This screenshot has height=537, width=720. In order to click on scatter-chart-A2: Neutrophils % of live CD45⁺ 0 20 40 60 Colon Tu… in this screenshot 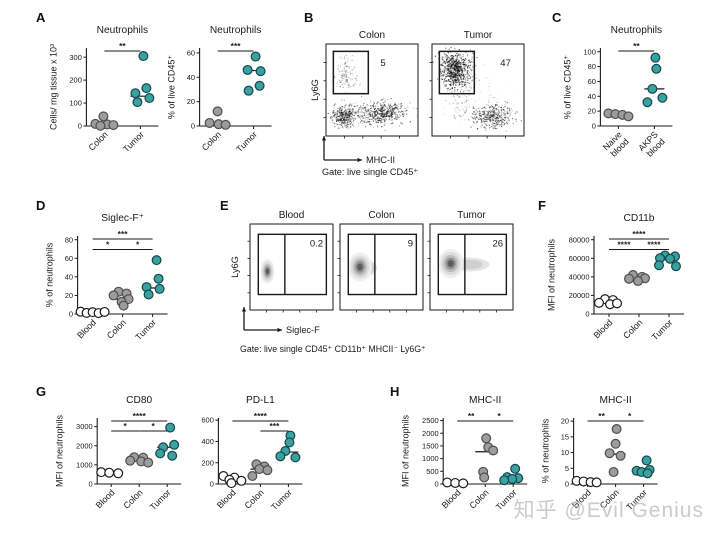, I will do `click(219, 89)`.